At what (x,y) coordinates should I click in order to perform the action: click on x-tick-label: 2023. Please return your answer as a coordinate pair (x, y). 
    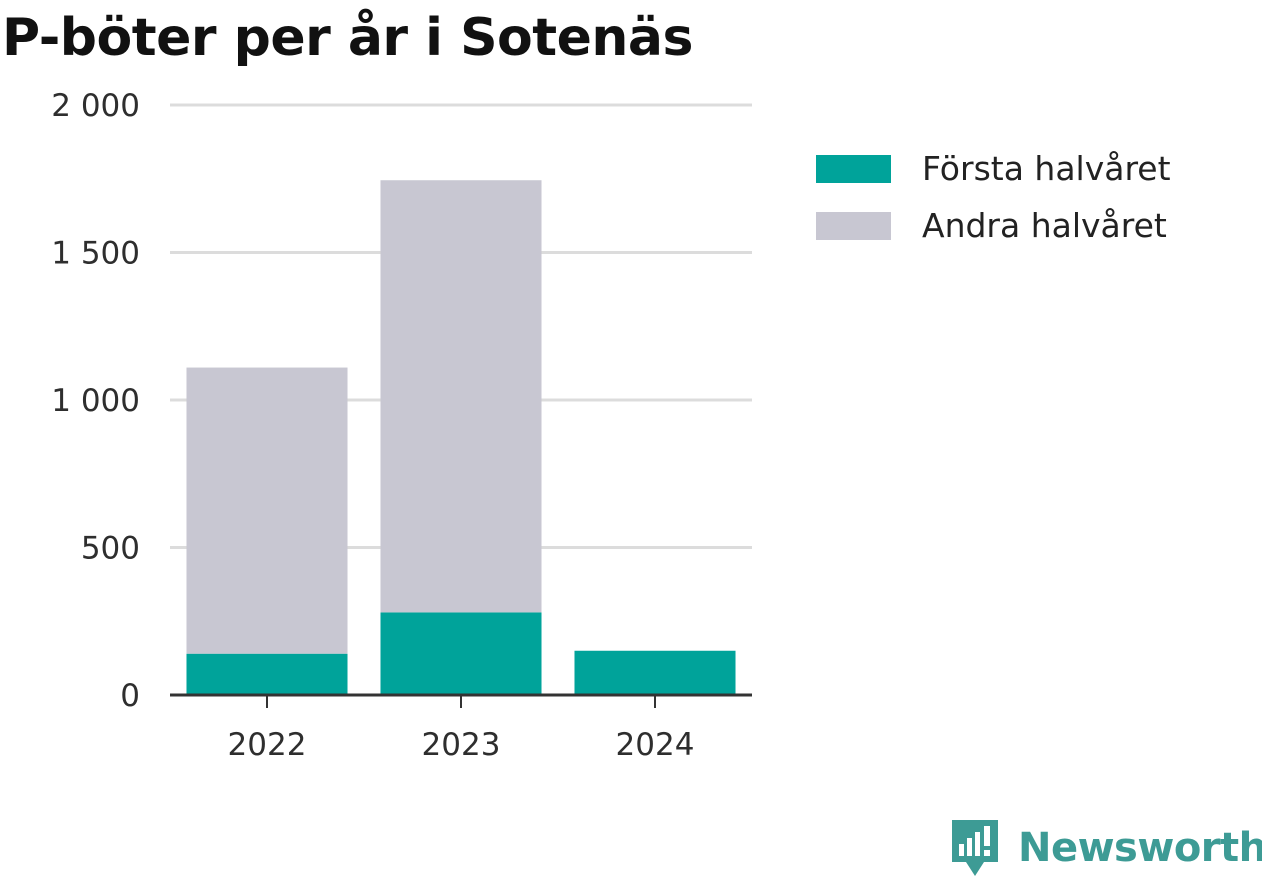
    Looking at the image, I should click on (461, 745).